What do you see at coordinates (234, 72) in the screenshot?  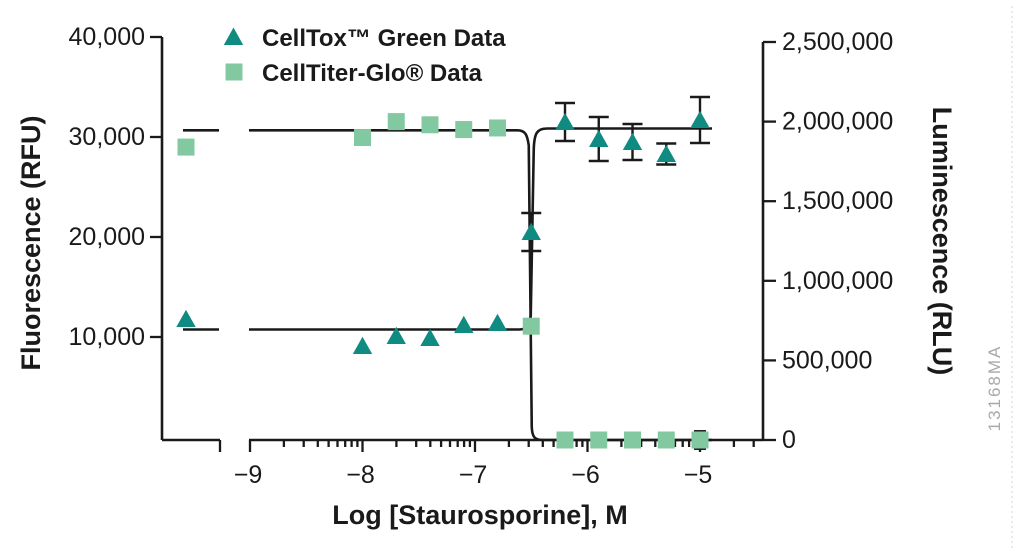 I see `celltiter-glo-square-marker-icon` at bounding box center [234, 72].